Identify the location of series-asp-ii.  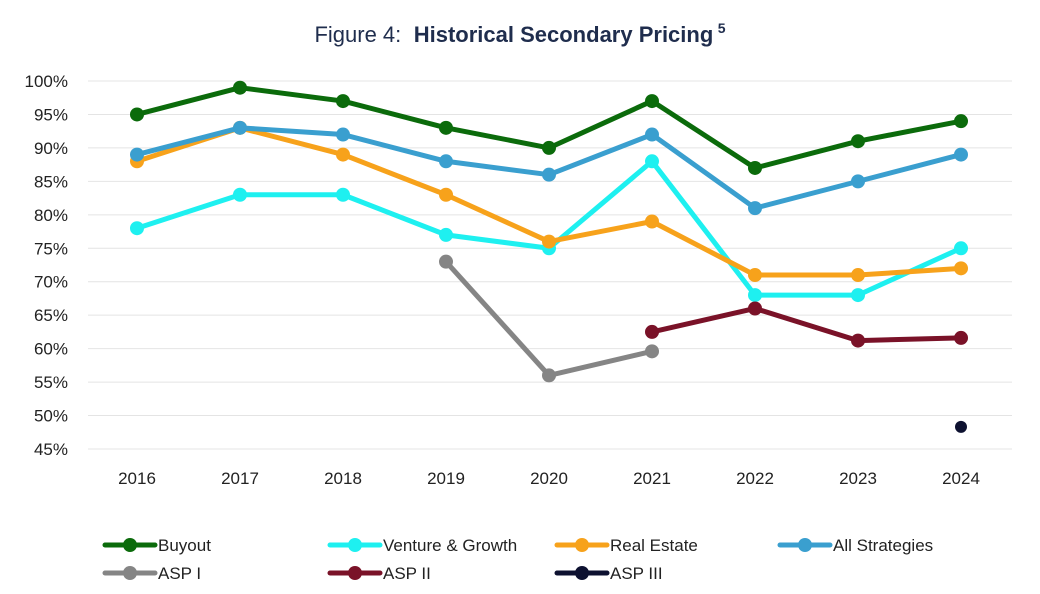
(806, 324).